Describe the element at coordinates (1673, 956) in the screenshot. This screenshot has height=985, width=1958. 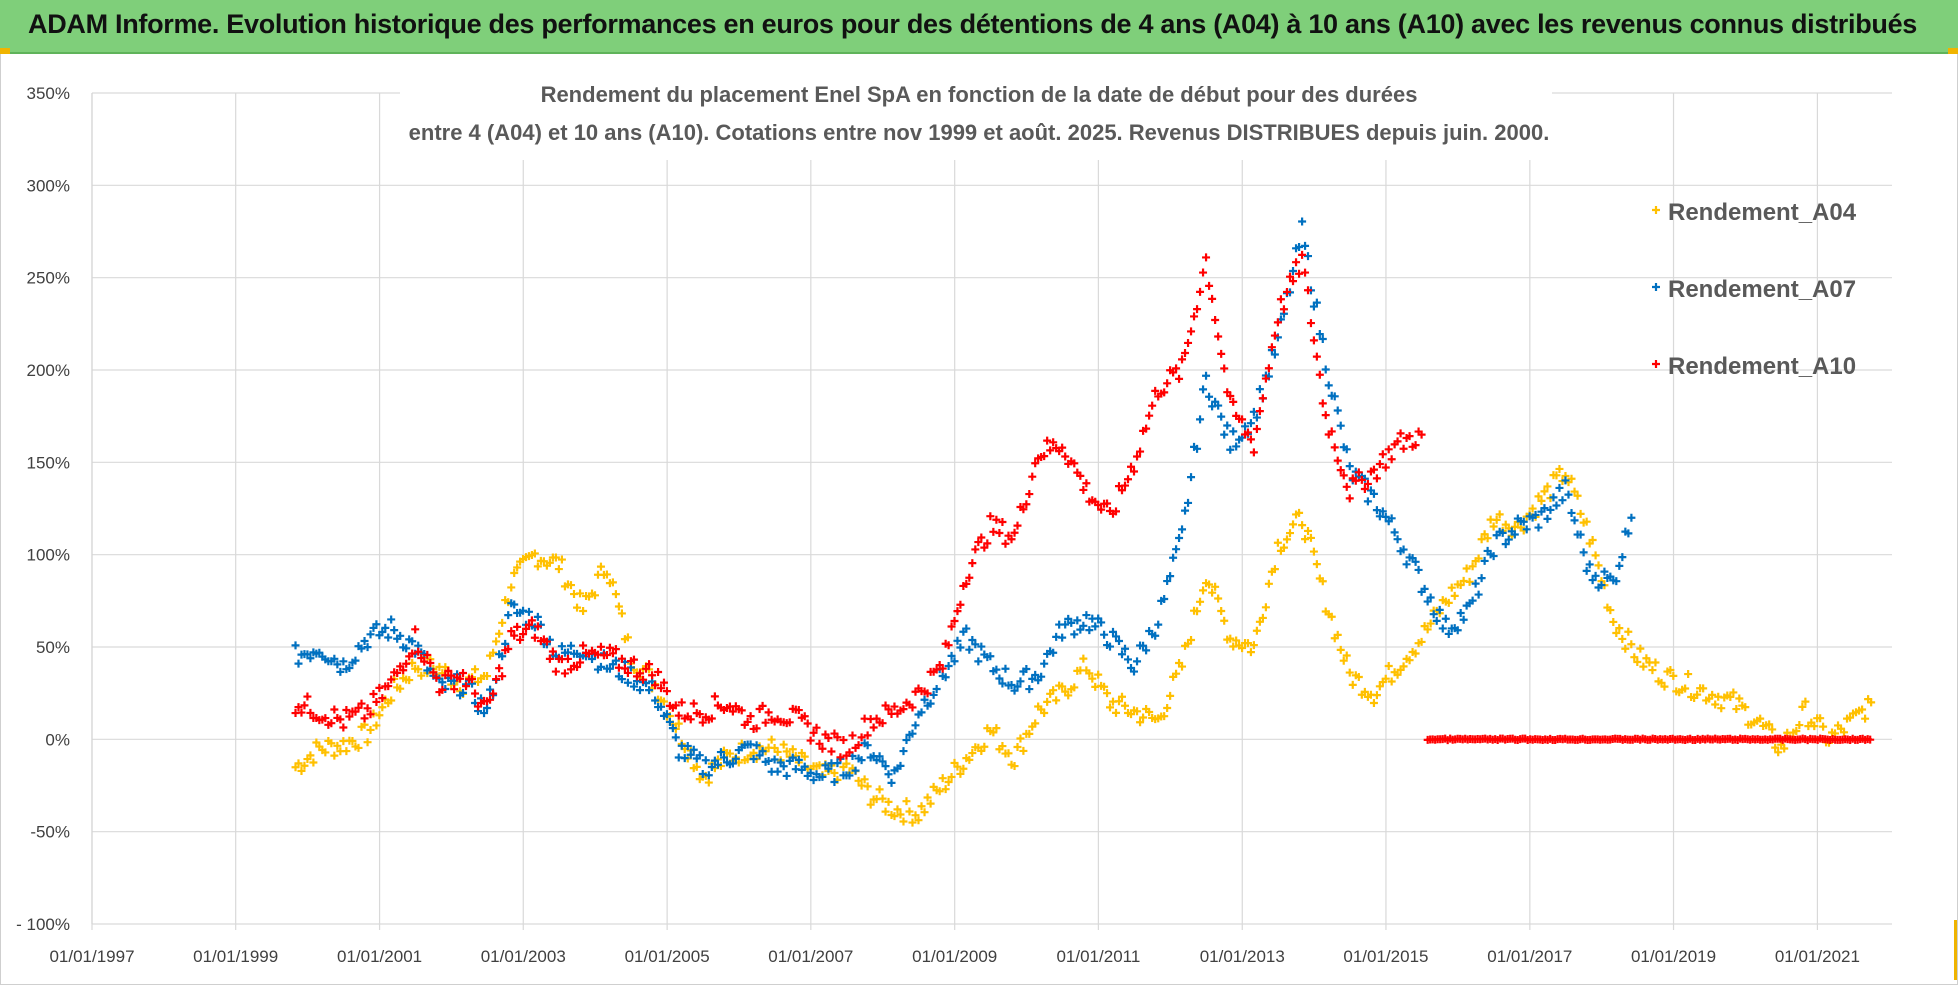
I see `x-tick-label: 01/01/2019` at that location.